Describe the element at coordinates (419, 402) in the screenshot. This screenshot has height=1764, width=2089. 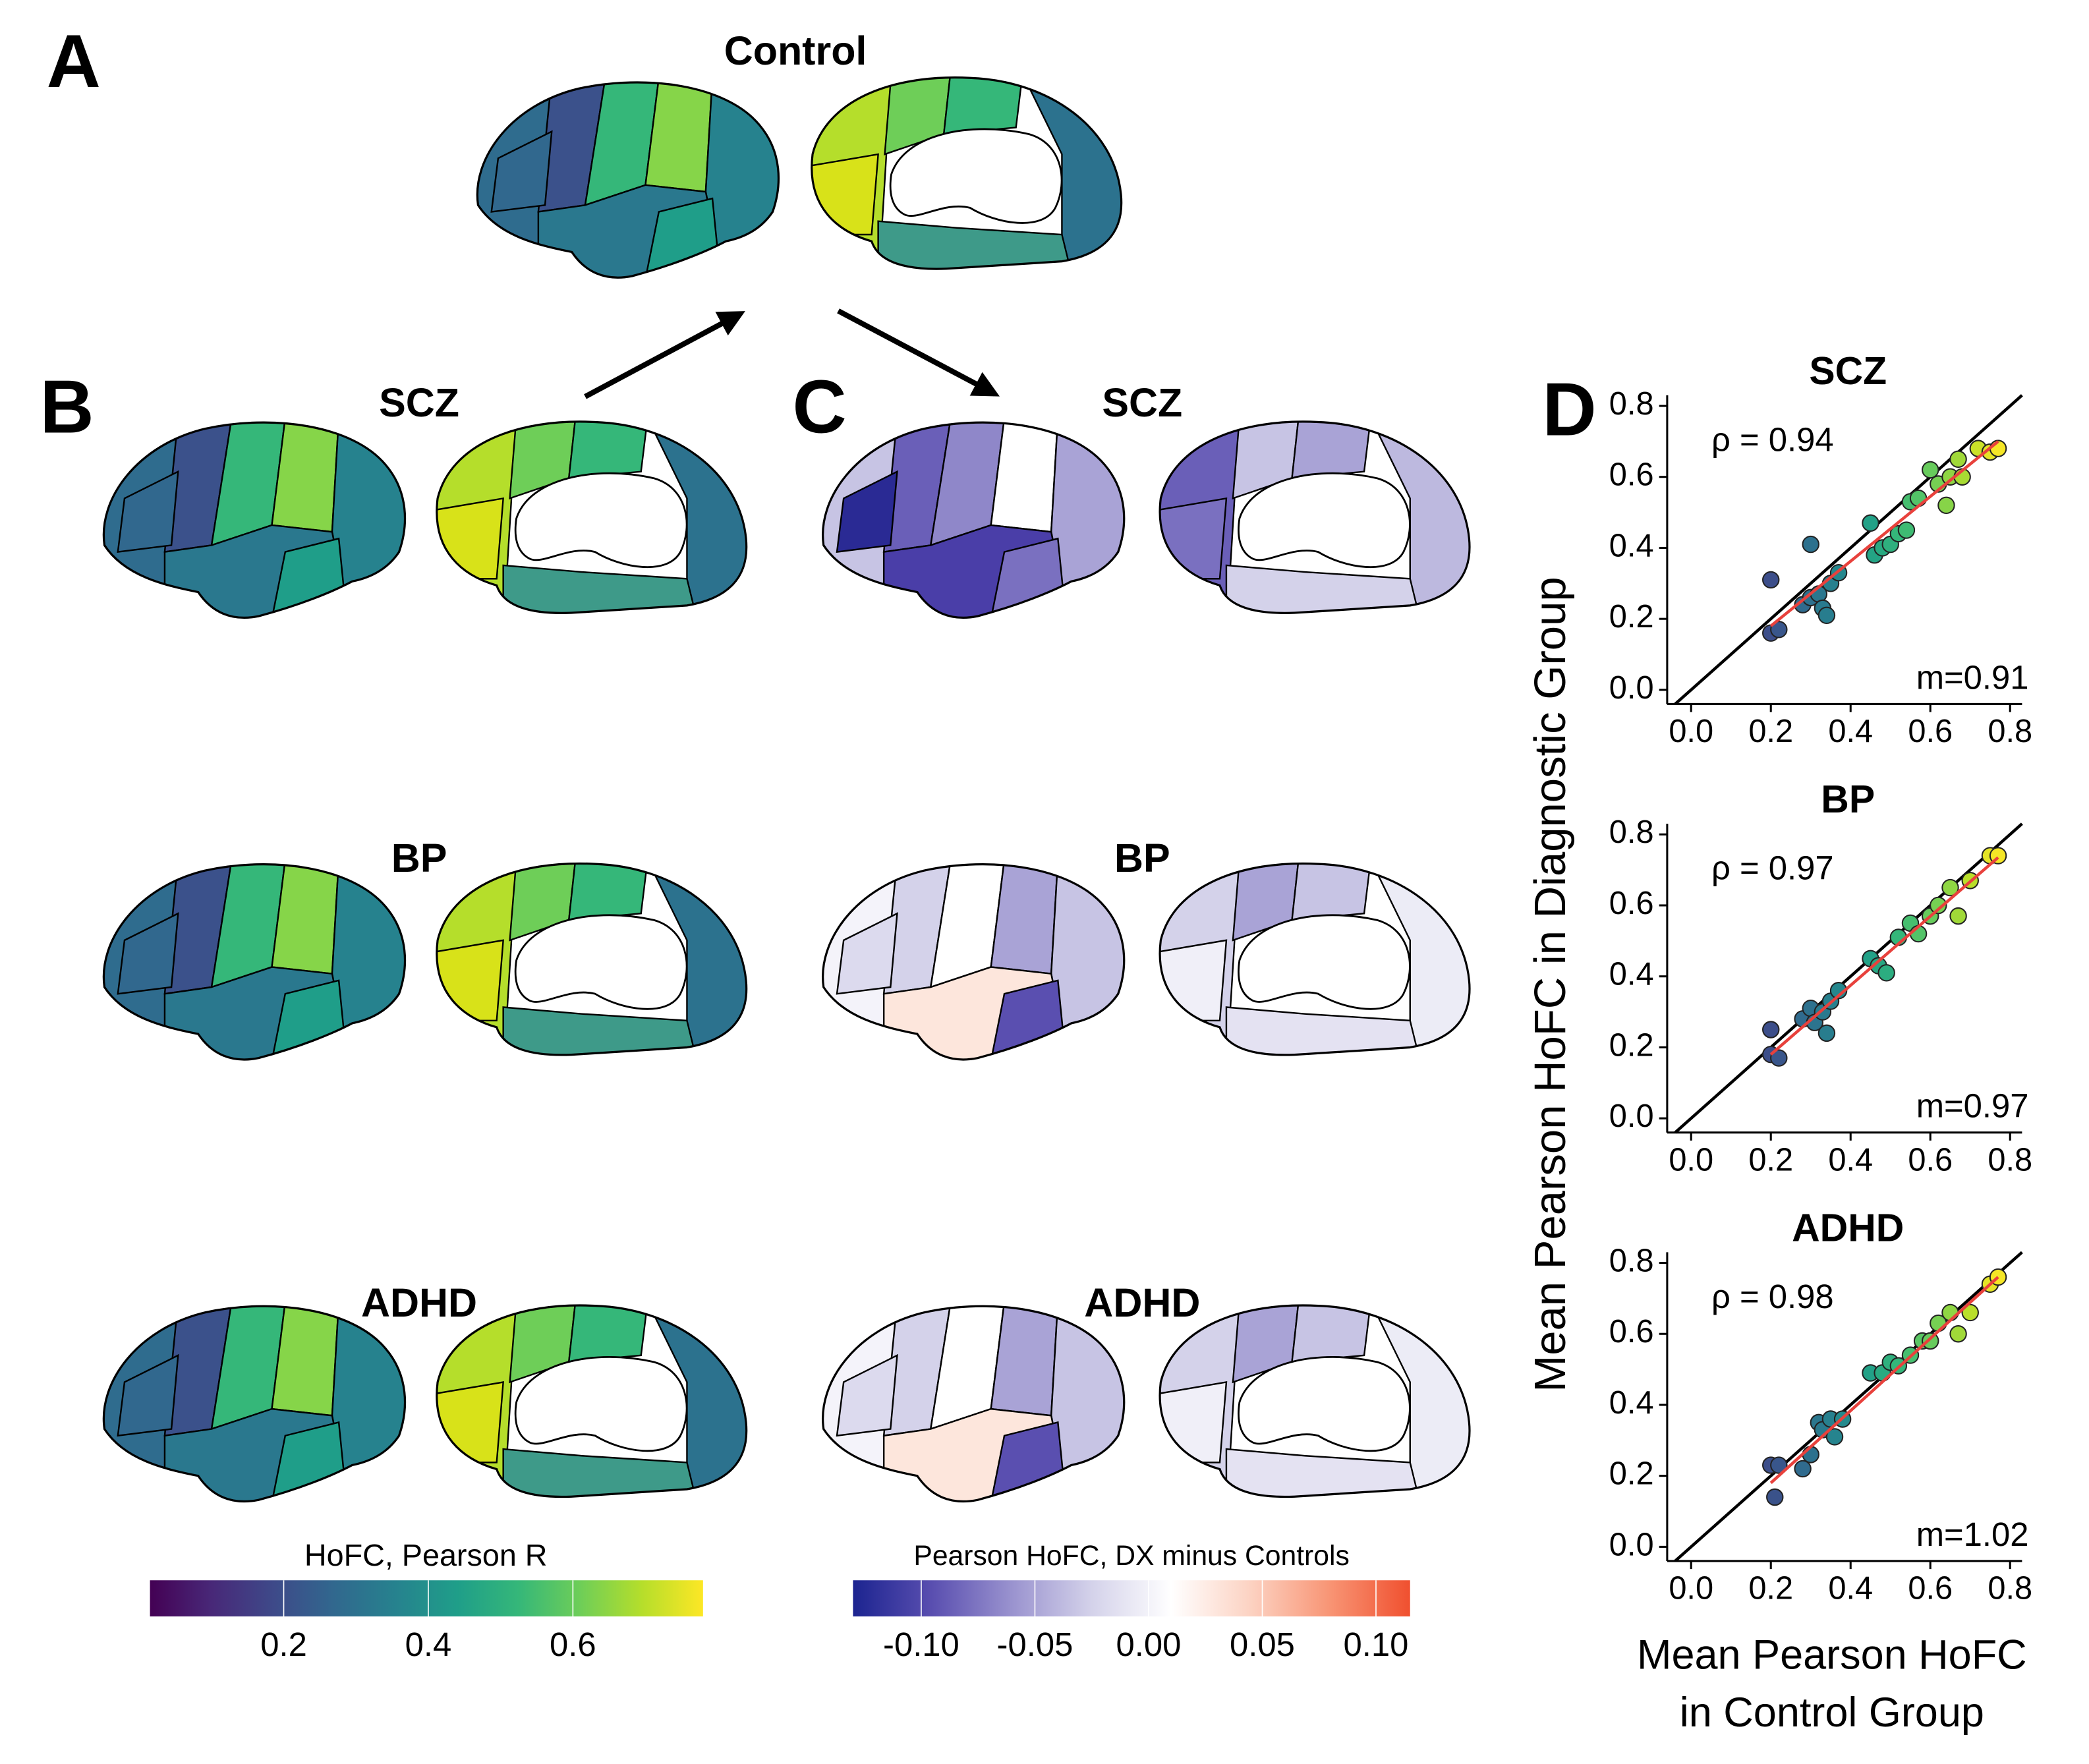
I see `brain-title: SCZ` at that location.